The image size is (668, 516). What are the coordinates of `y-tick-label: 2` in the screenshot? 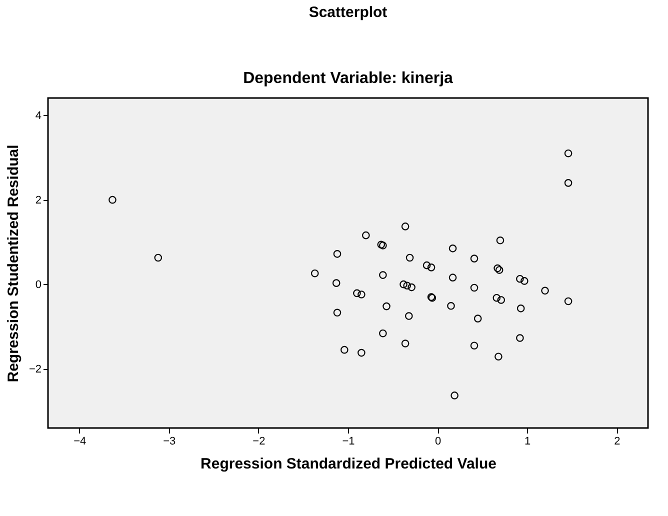 It's located at (38, 200).